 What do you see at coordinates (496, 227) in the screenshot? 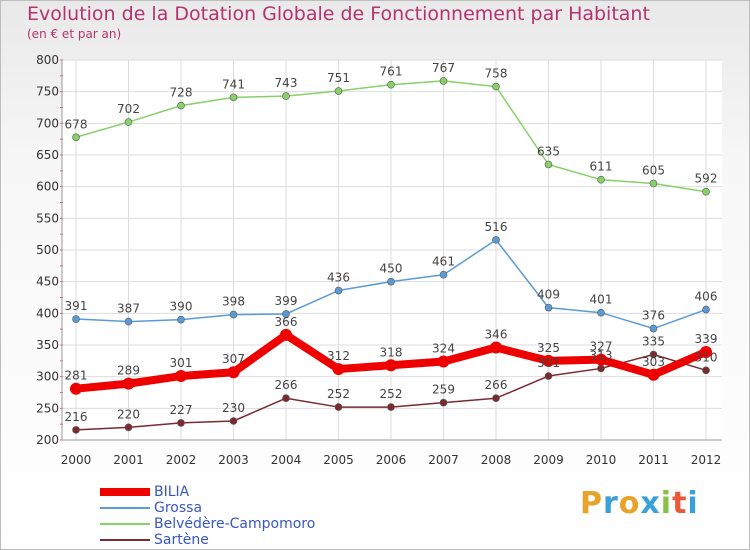
I see `data-label-grossa: 516` at bounding box center [496, 227].